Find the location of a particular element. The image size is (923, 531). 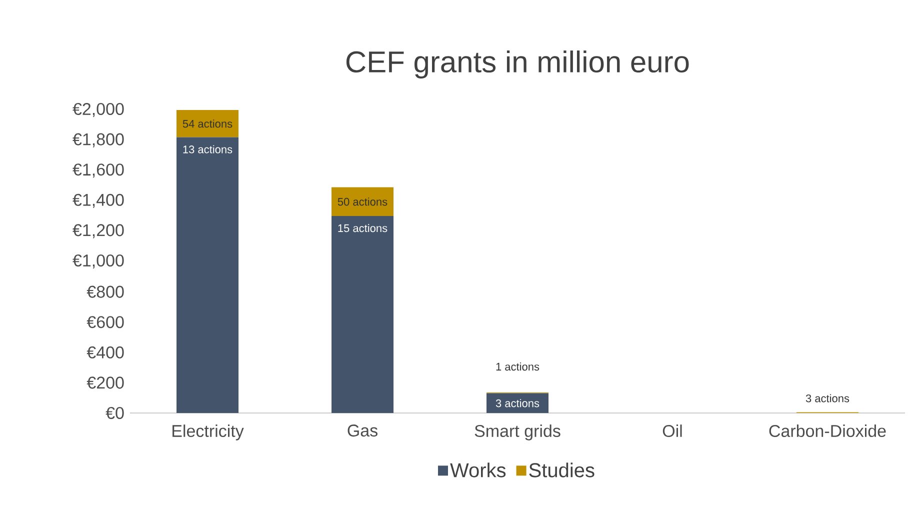

y-tick-label: €2,000 is located at coordinates (98, 110).